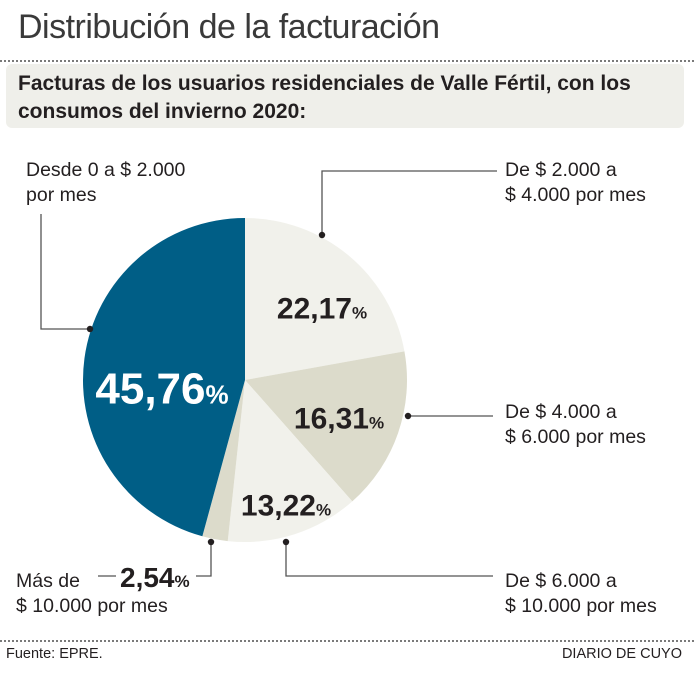  I want to click on label-line: De $ 2.000 a, so click(561, 170).